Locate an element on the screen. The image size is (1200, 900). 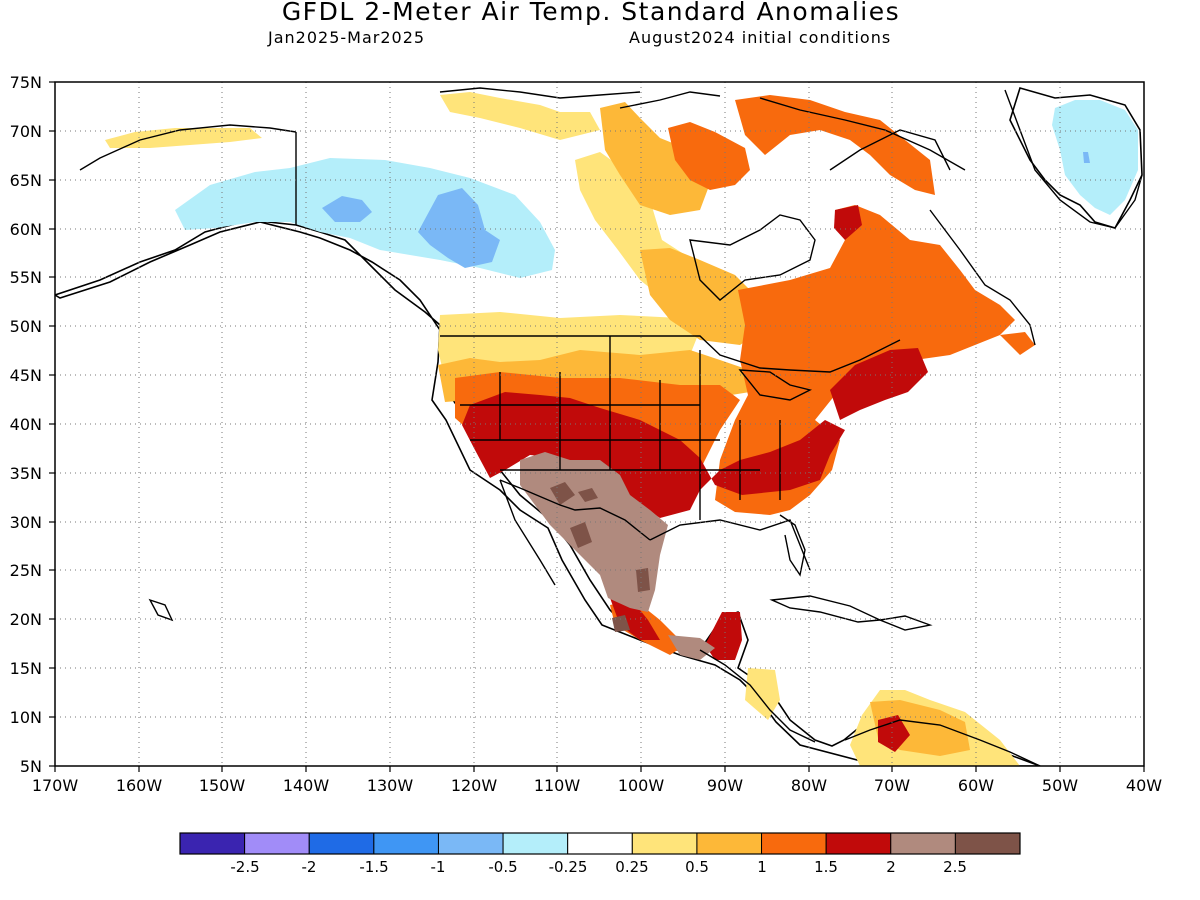
lat-label: 15N is located at coordinates (26, 668).